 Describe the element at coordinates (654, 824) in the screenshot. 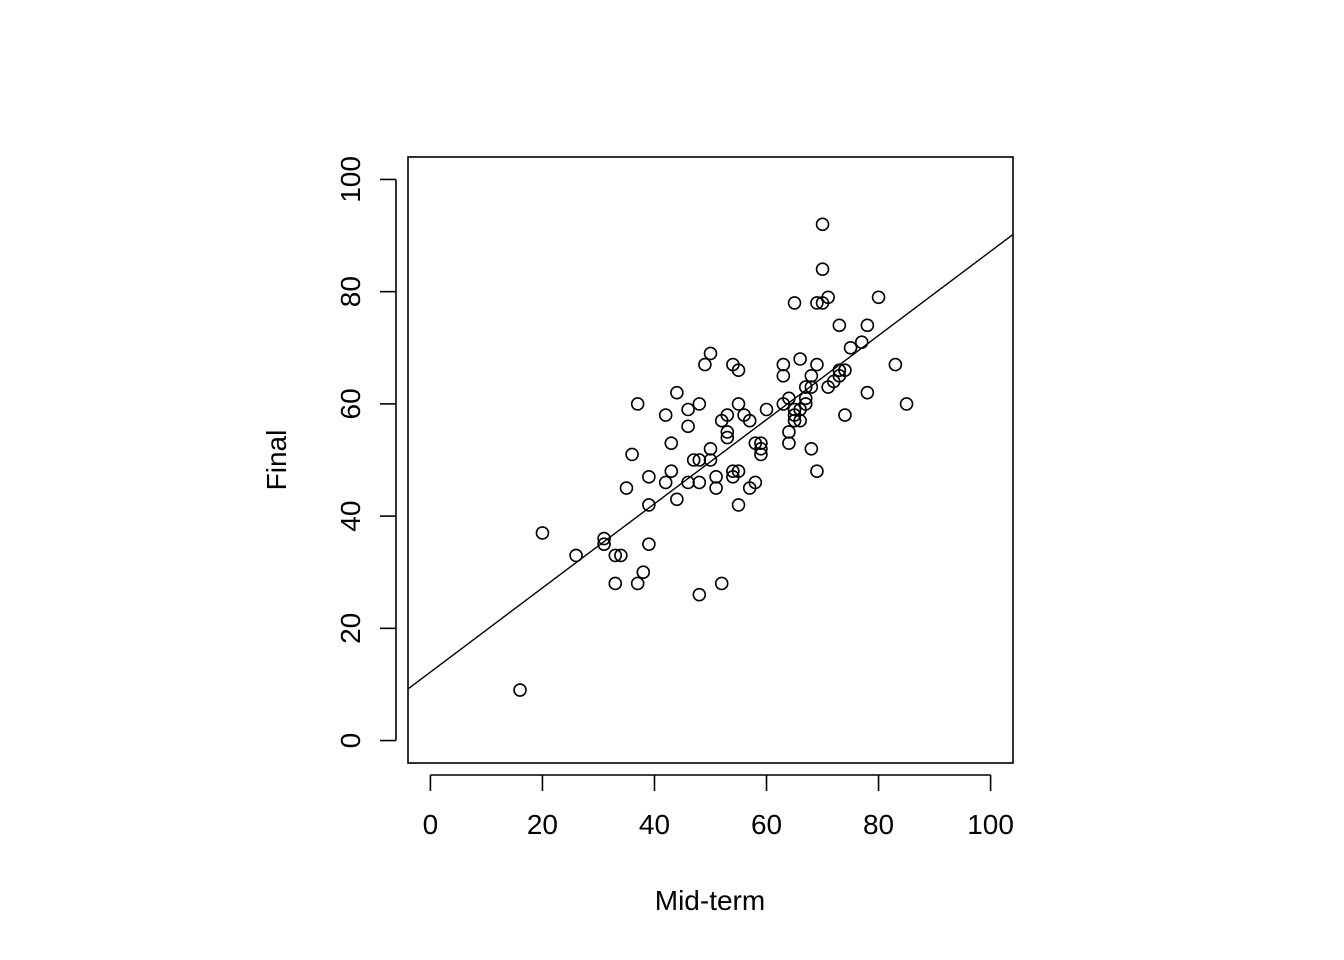

I see `x-tick-label: 40` at that location.